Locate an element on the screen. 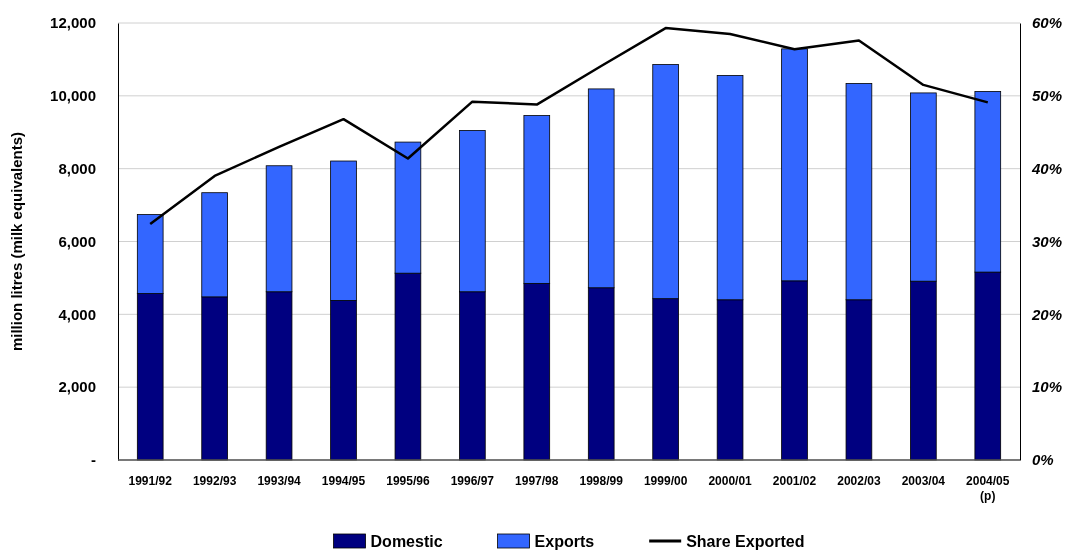 The width and height of the screenshot is (1072, 551). x-tick-label: 1995/96 is located at coordinates (408, 481).